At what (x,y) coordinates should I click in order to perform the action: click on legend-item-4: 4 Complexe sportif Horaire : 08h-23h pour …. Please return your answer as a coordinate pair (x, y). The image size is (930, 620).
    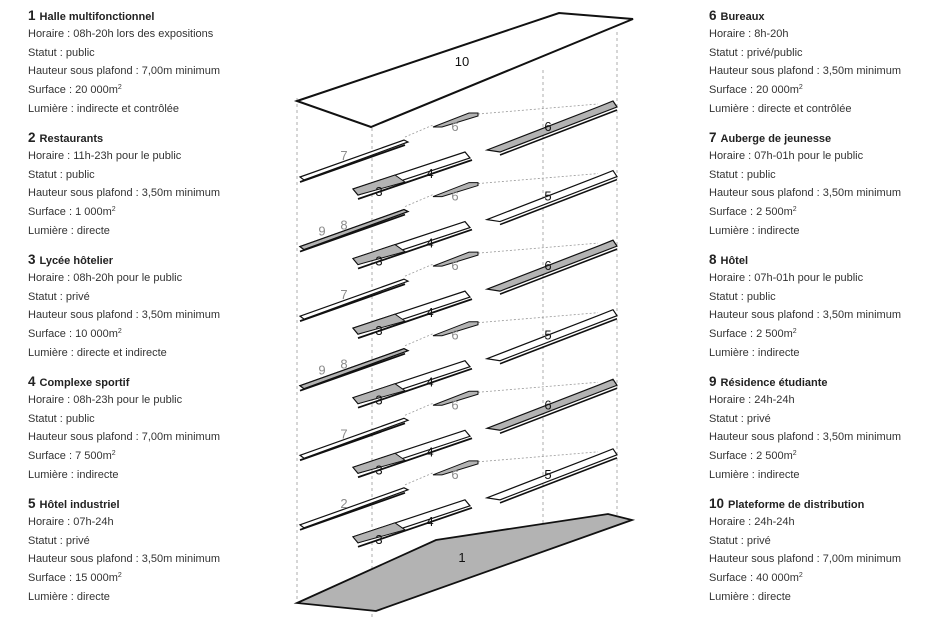
    Looking at the image, I should click on (153, 433).